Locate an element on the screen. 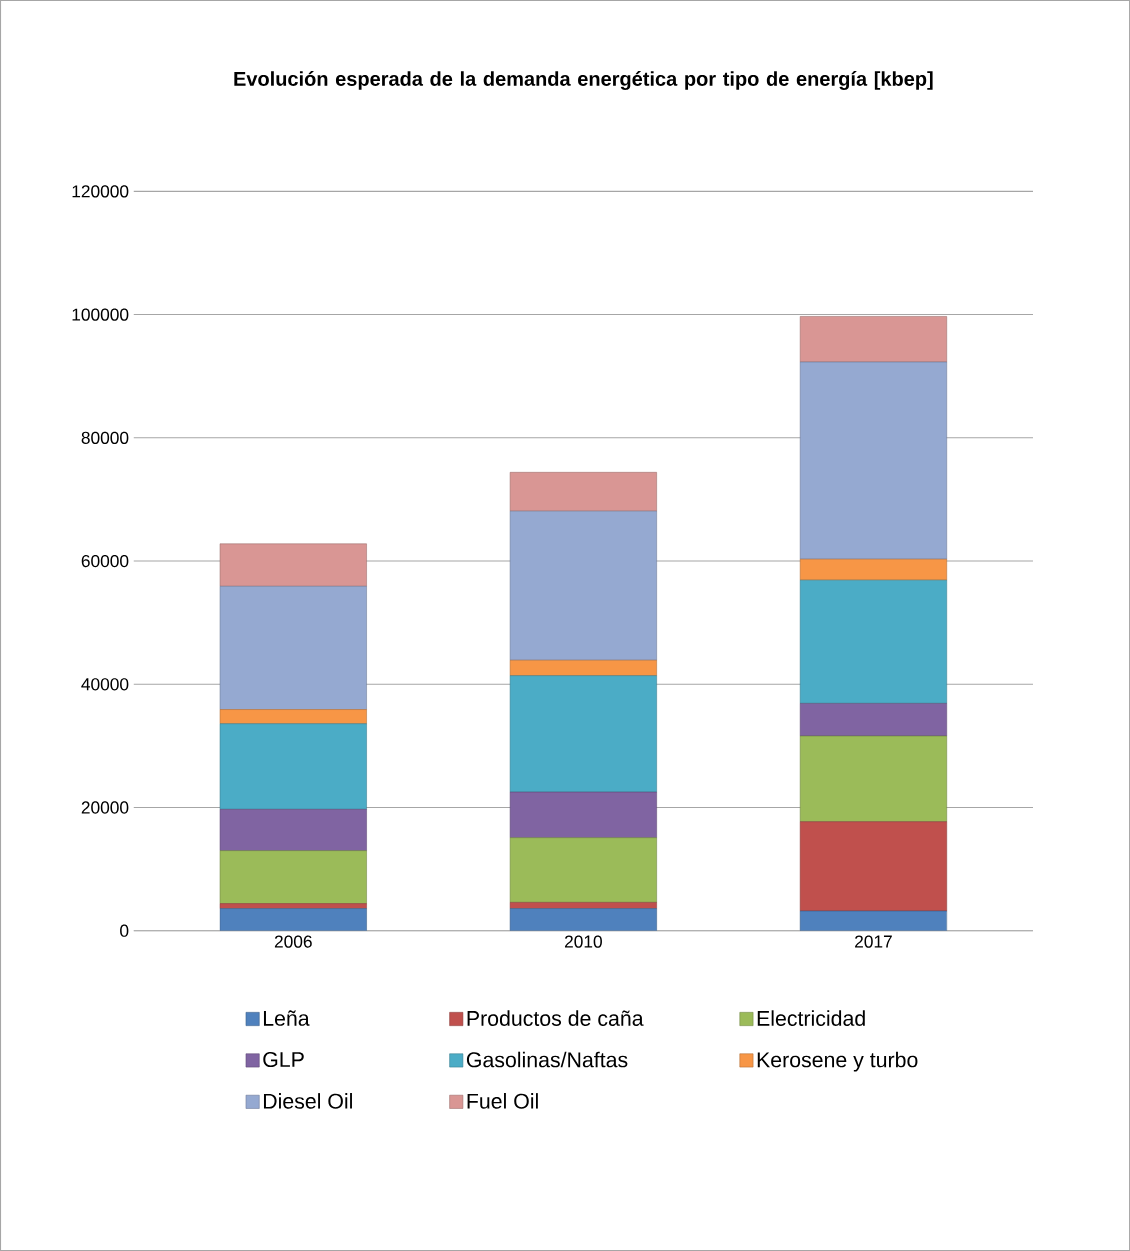 This screenshot has width=1130, height=1251. y-tick-label: 80000 is located at coordinates (105, 437).